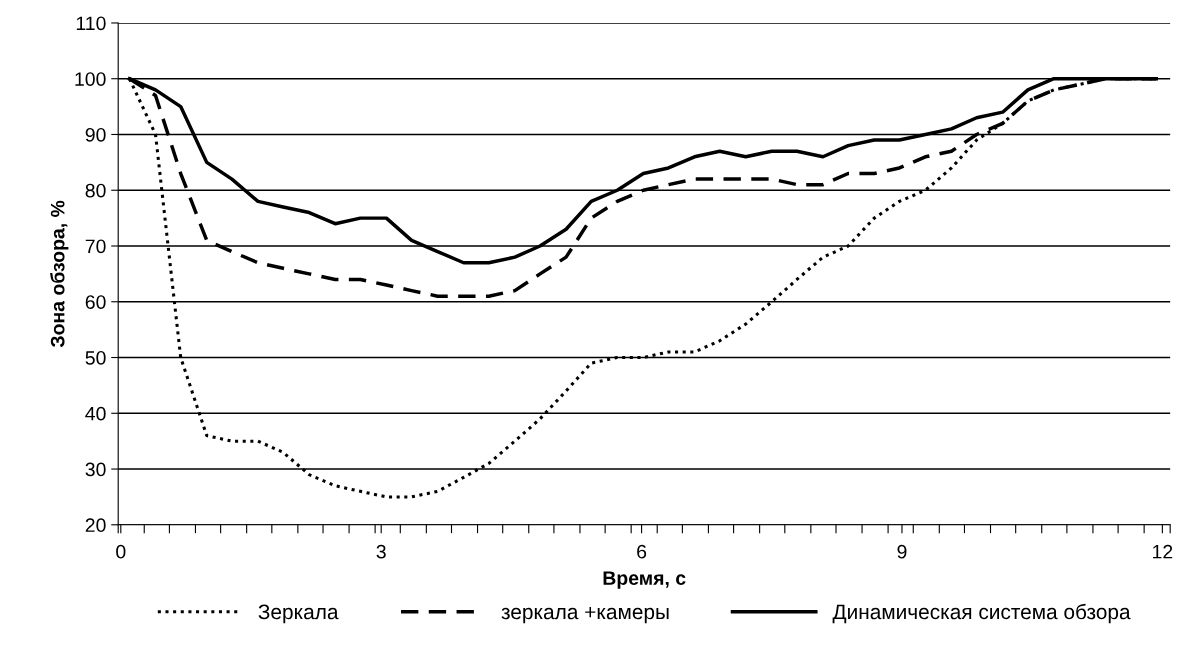  What do you see at coordinates (585, 615) in the screenshot?
I see `legend-label: зеркала +камеры` at bounding box center [585, 615].